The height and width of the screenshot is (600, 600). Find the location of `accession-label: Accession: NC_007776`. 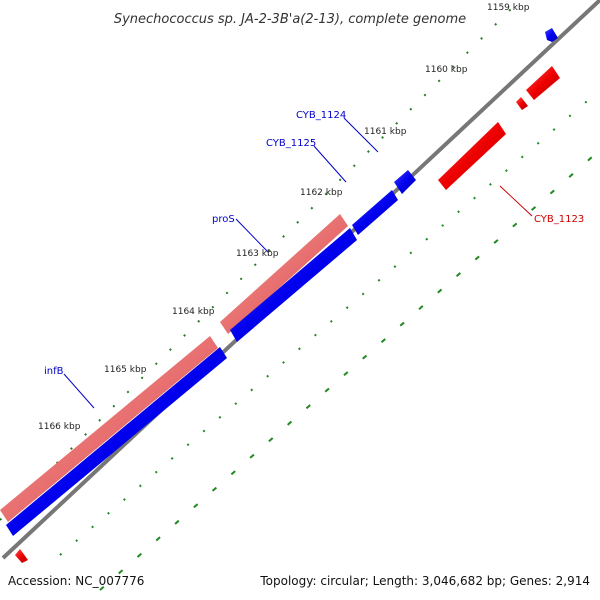

accession-label: Accession: NC_007776 is located at coordinates (76, 581).